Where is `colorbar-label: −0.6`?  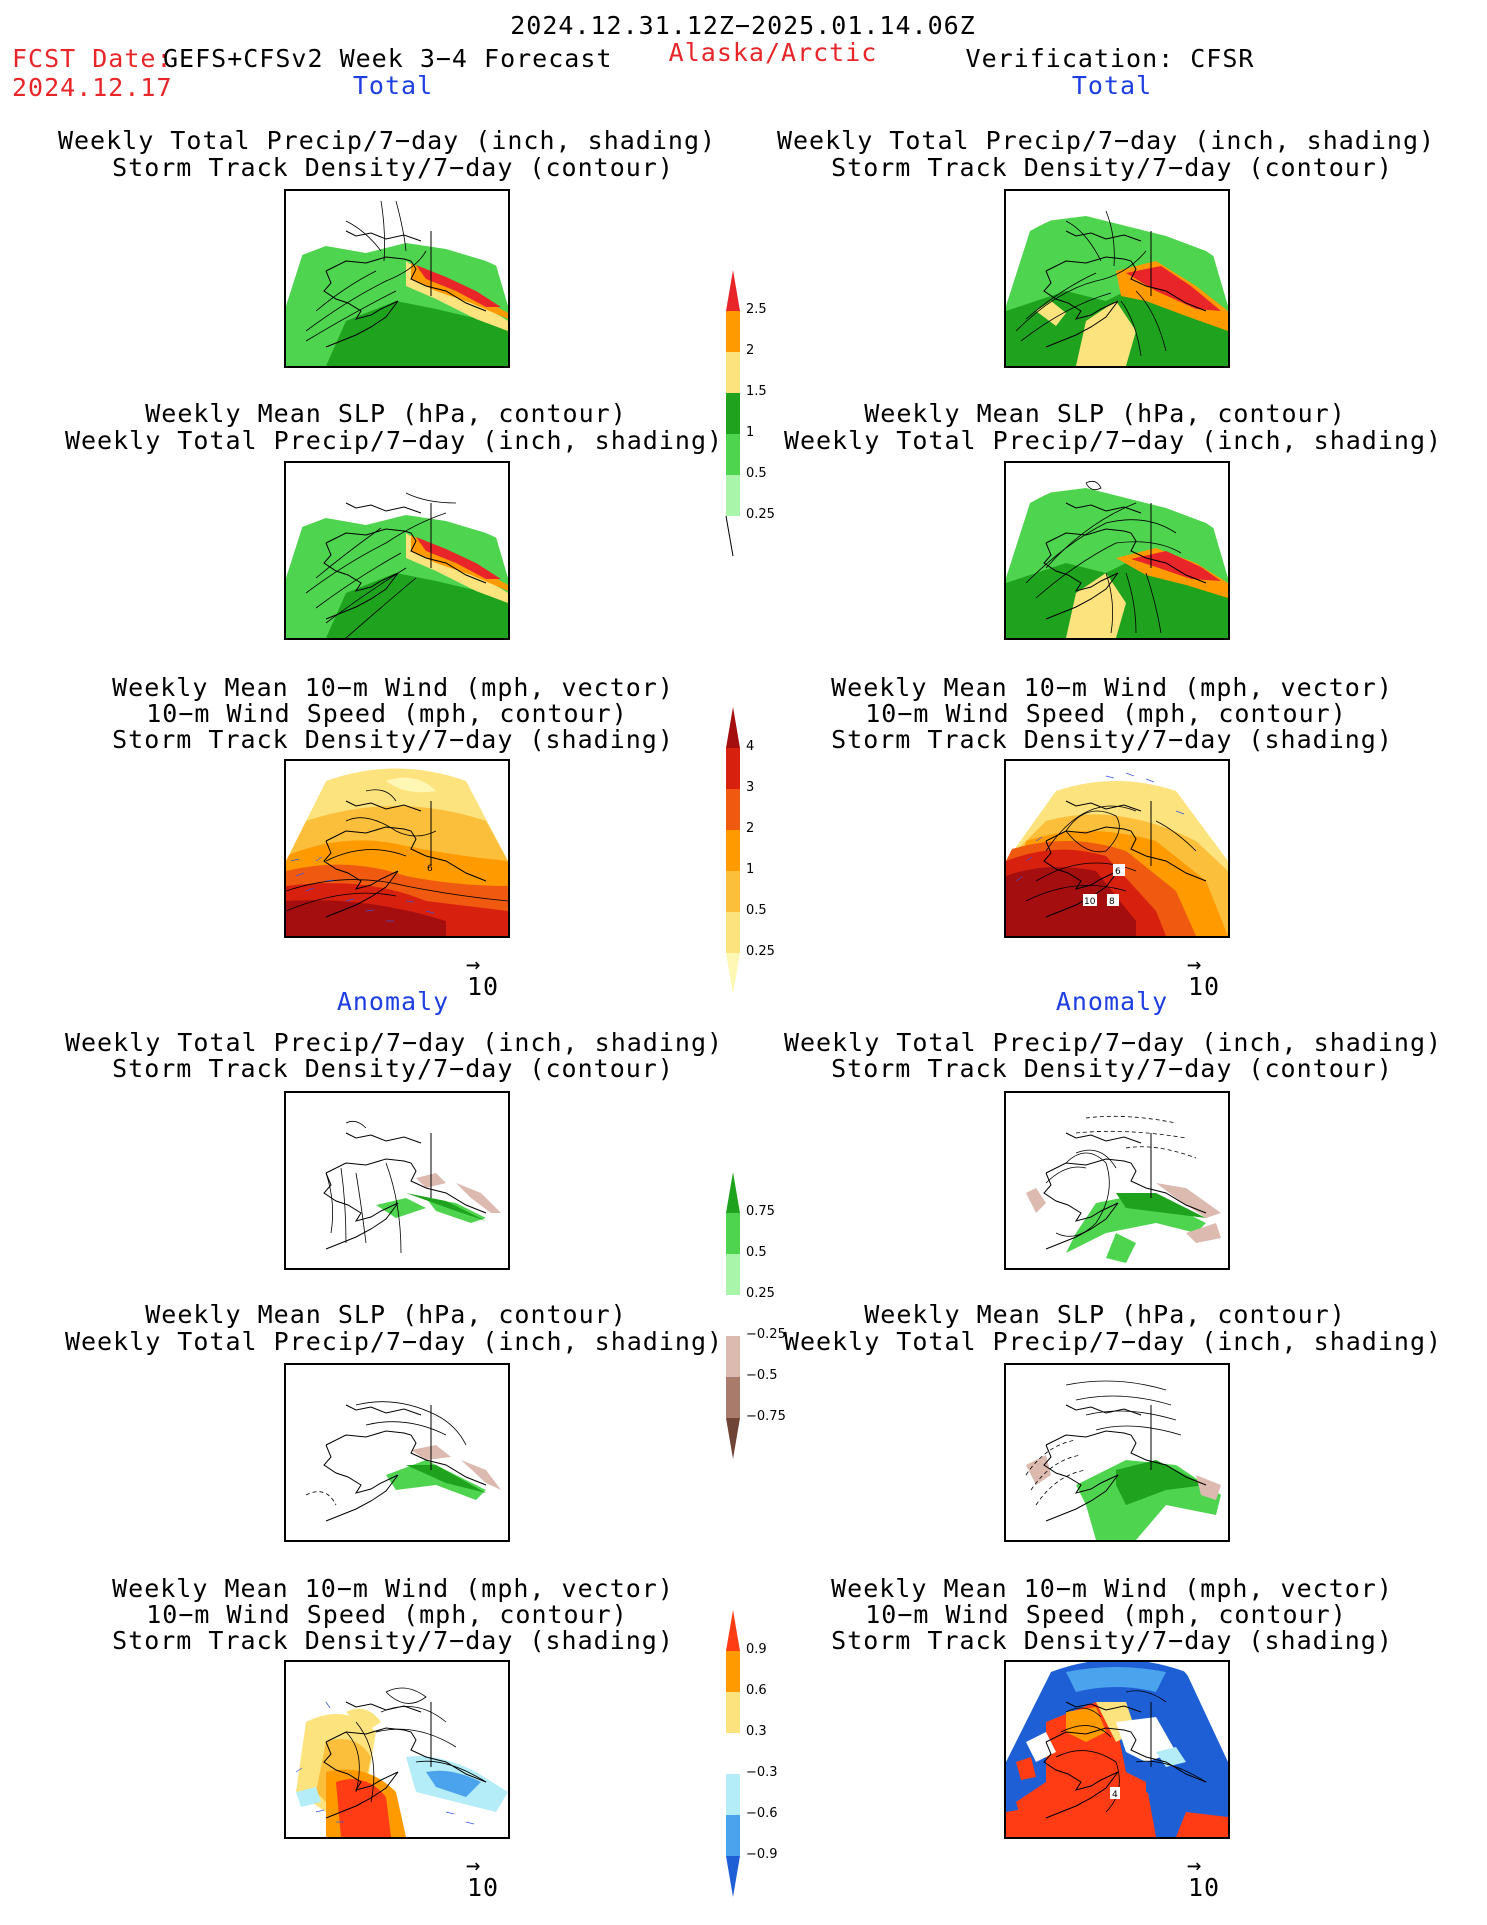
colorbar-label: −0.6 is located at coordinates (762, 1813).